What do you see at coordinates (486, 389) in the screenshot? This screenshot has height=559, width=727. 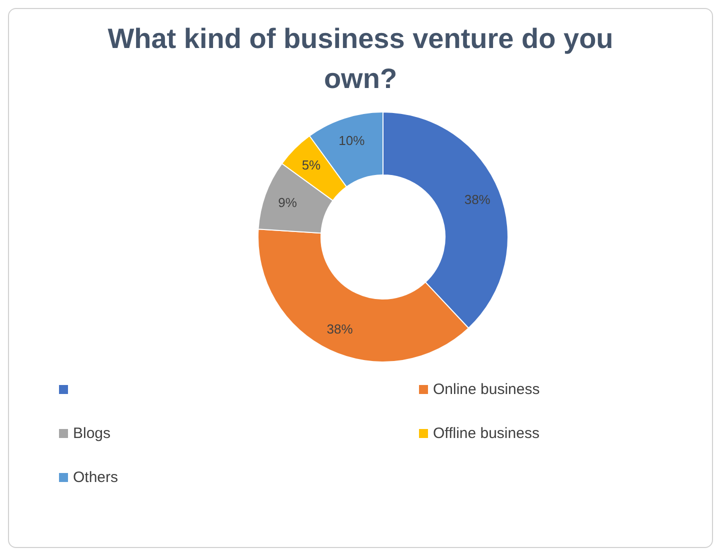 I see `legend-label: Online business` at bounding box center [486, 389].